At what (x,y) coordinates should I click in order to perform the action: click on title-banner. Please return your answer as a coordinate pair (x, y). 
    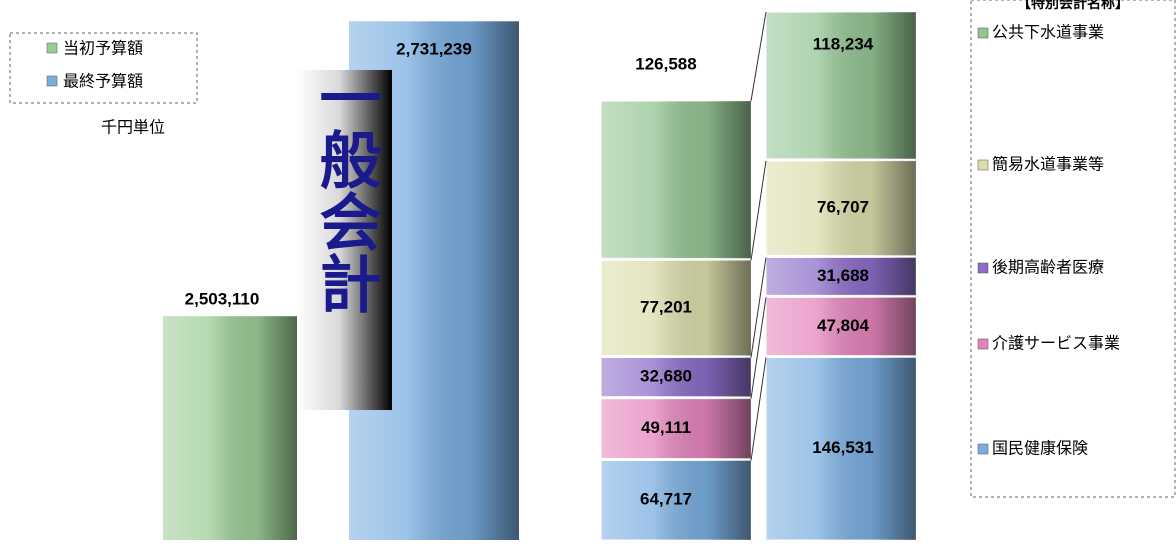
    Looking at the image, I should click on (344, 240).